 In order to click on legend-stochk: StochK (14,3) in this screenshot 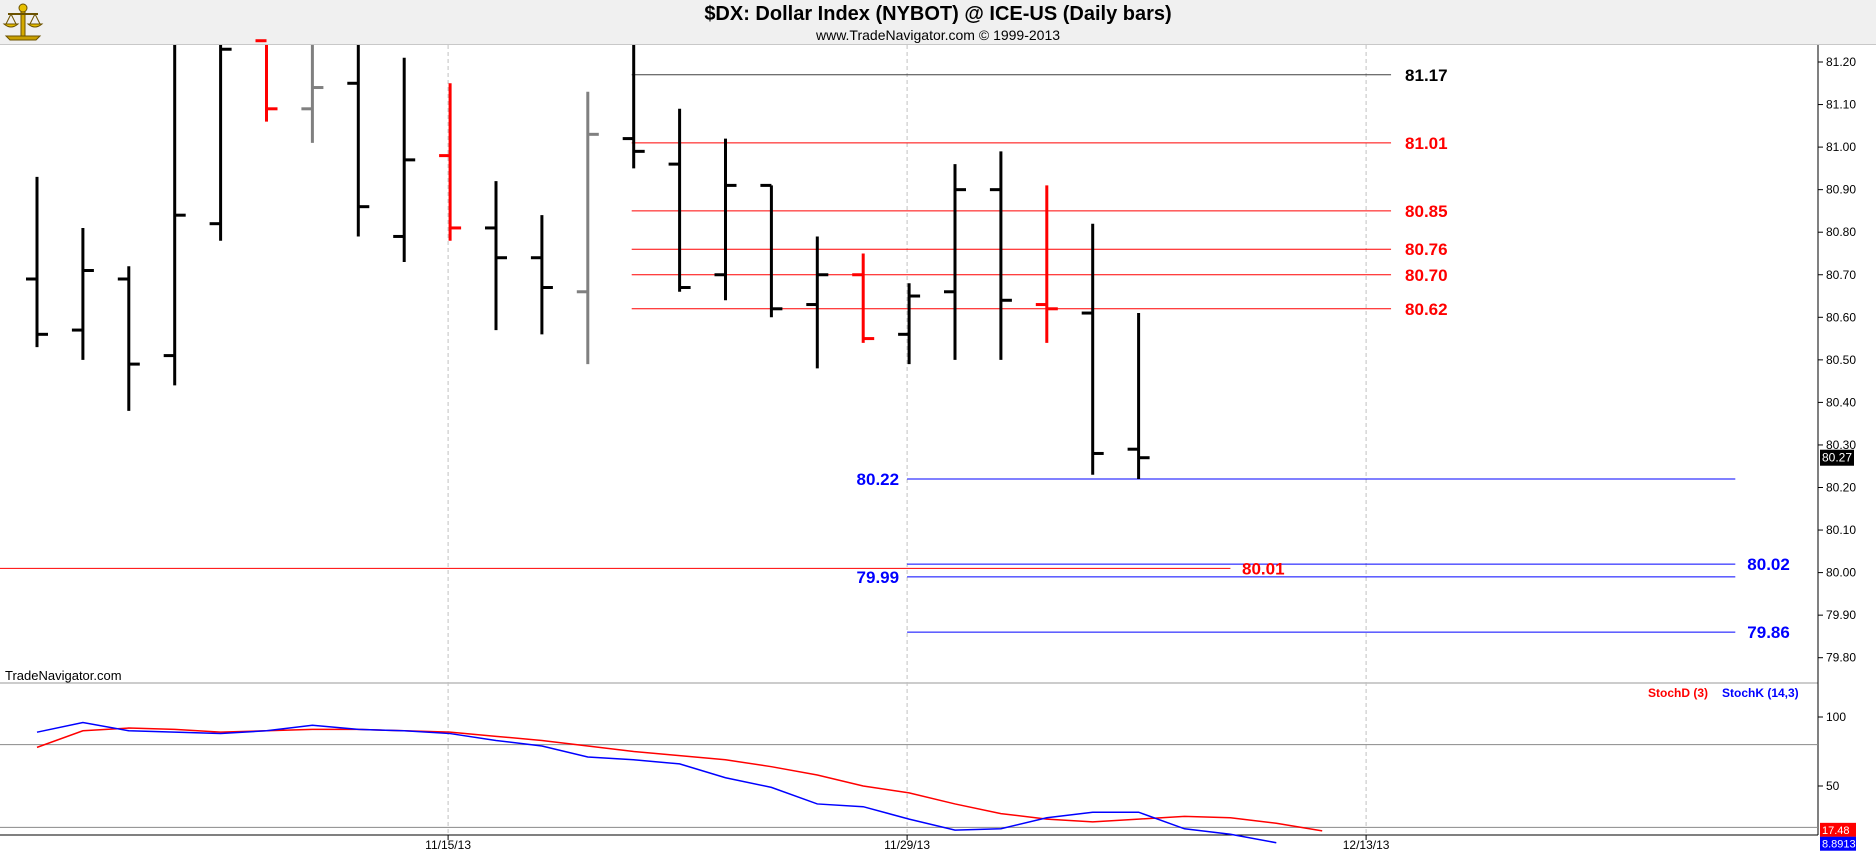, I will do `click(1760, 693)`.